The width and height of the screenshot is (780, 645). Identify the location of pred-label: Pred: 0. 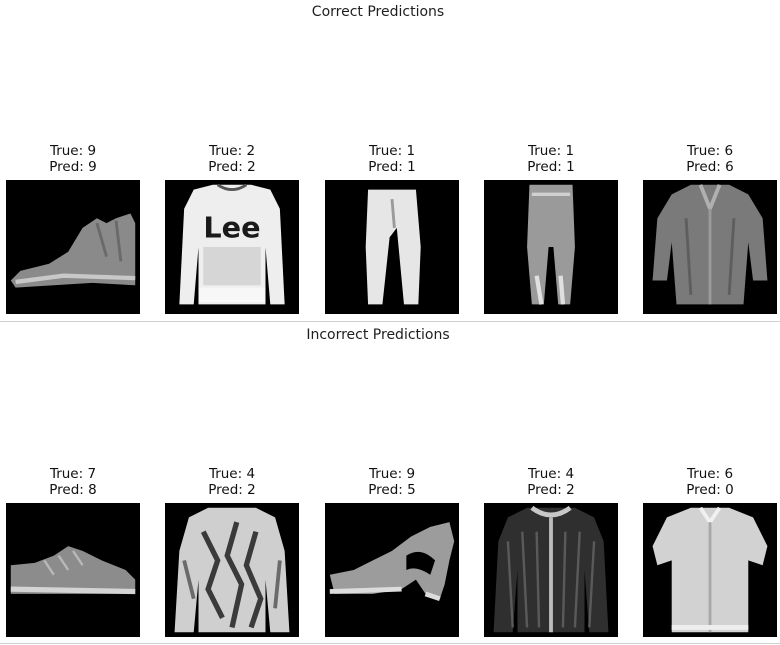
(710, 490).